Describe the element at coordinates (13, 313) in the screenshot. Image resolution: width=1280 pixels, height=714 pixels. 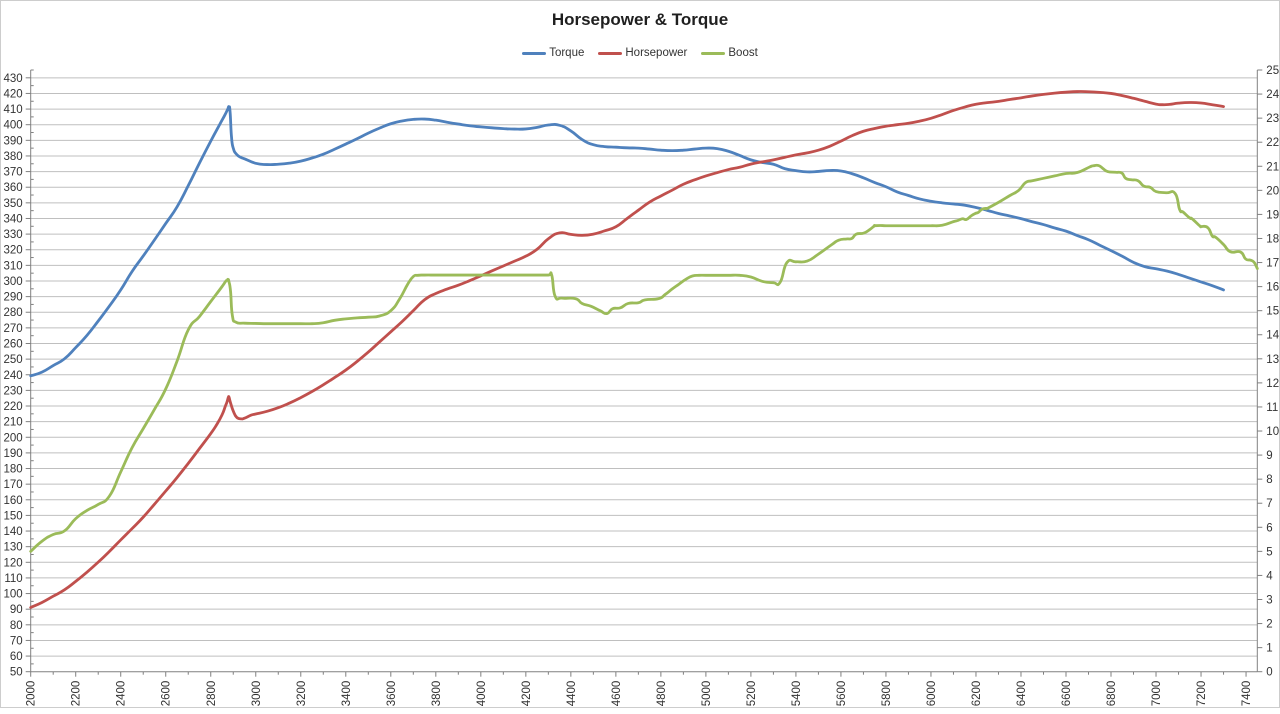
I see `left-axis-label: 280` at that location.